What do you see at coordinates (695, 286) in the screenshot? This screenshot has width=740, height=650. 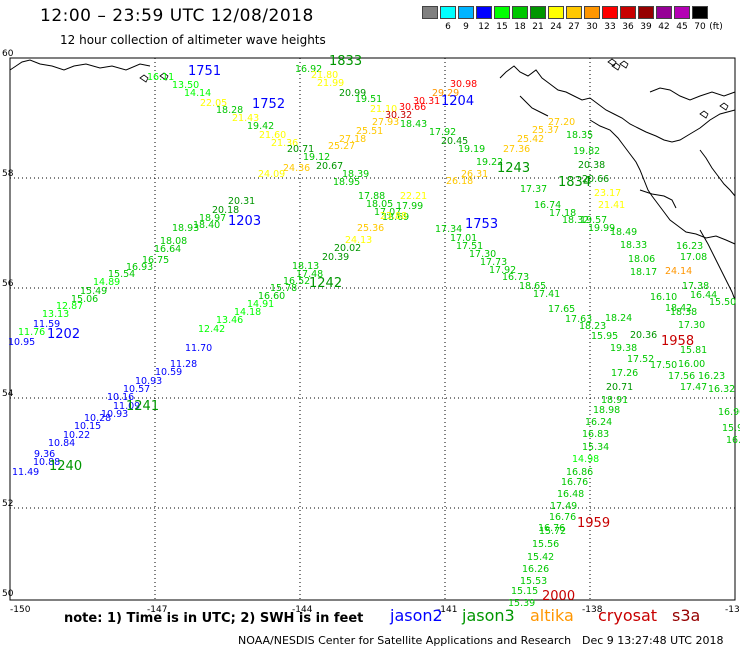 I see `wave-height-value: 17.38` at bounding box center [695, 286].